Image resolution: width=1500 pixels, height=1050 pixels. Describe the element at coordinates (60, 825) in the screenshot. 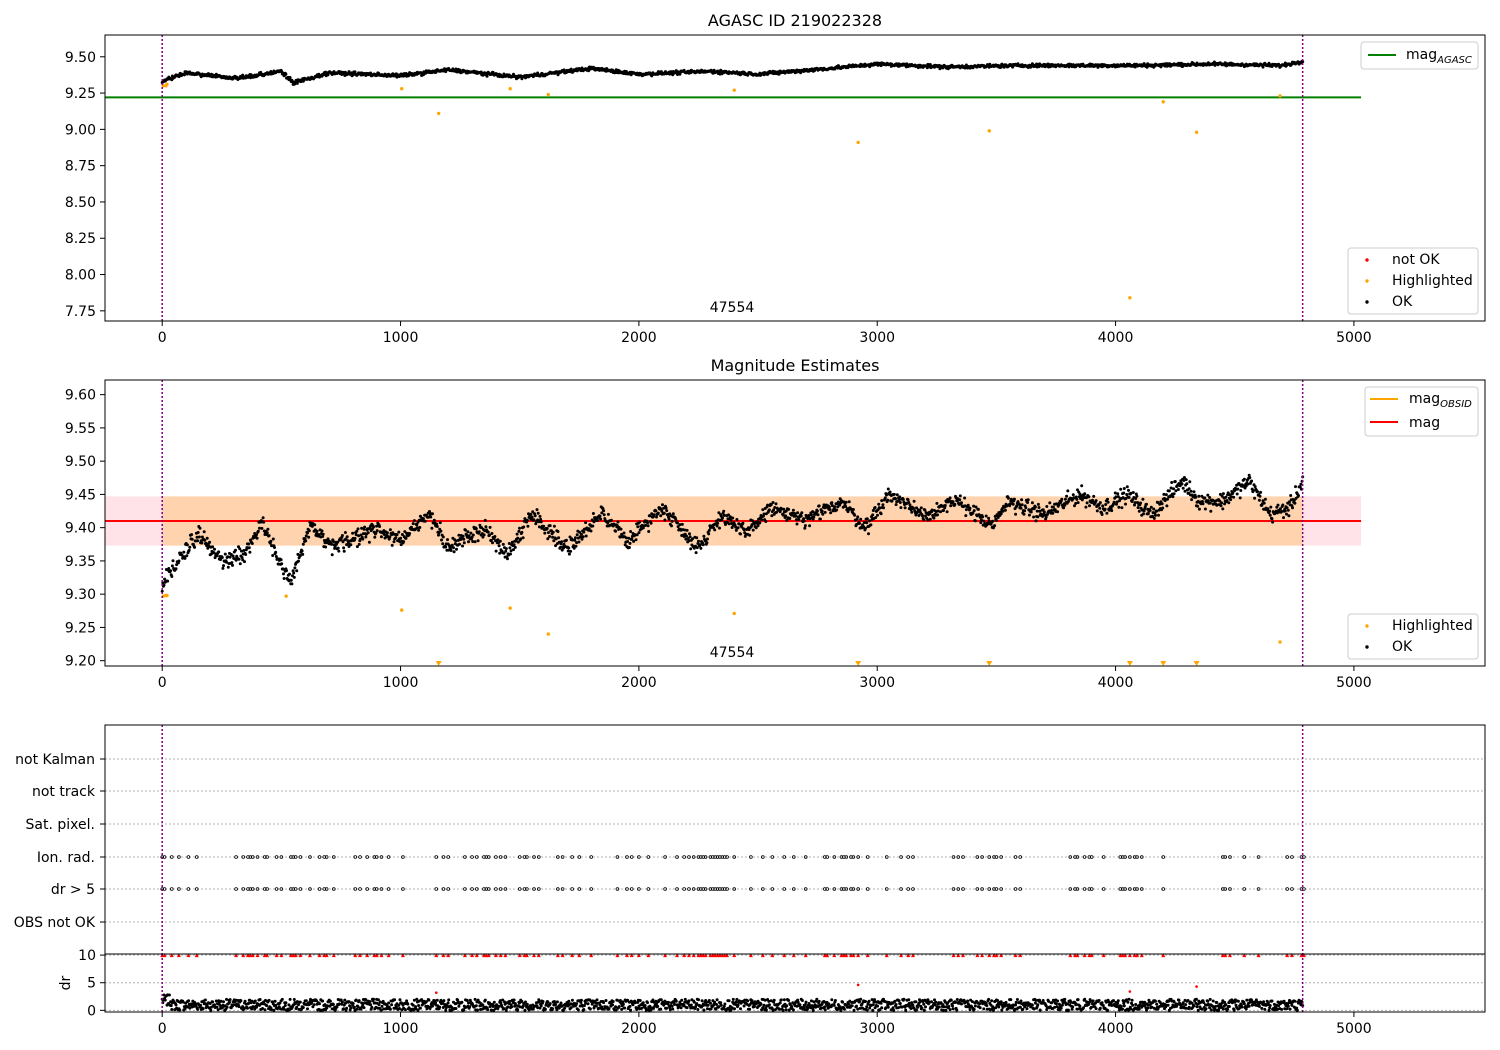

I see `flag-row-label: Sat. pixel.` at that location.